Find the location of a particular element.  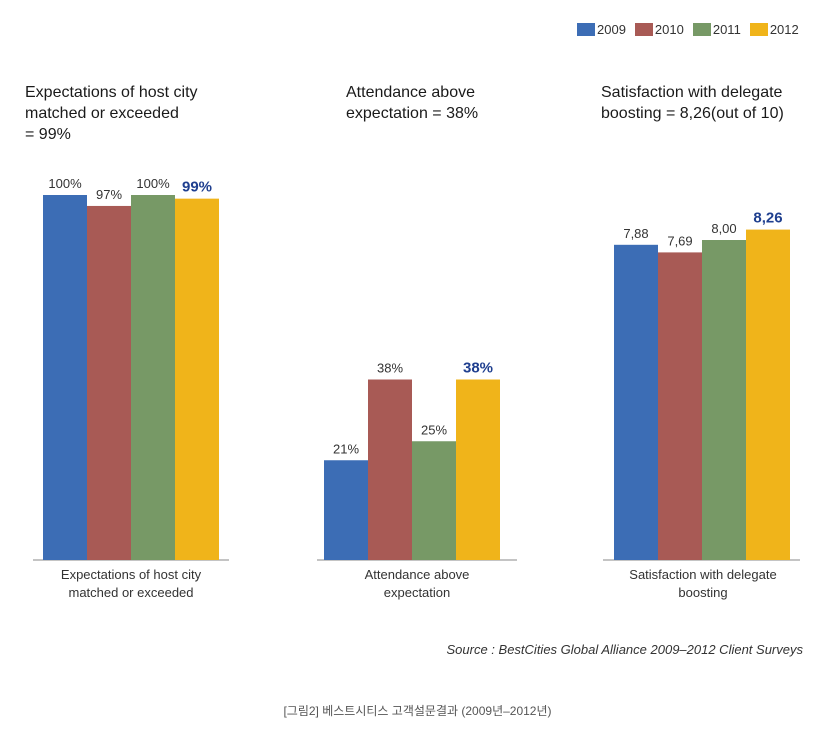

data-label-expectations-2009: 100% is located at coordinates (65, 183).